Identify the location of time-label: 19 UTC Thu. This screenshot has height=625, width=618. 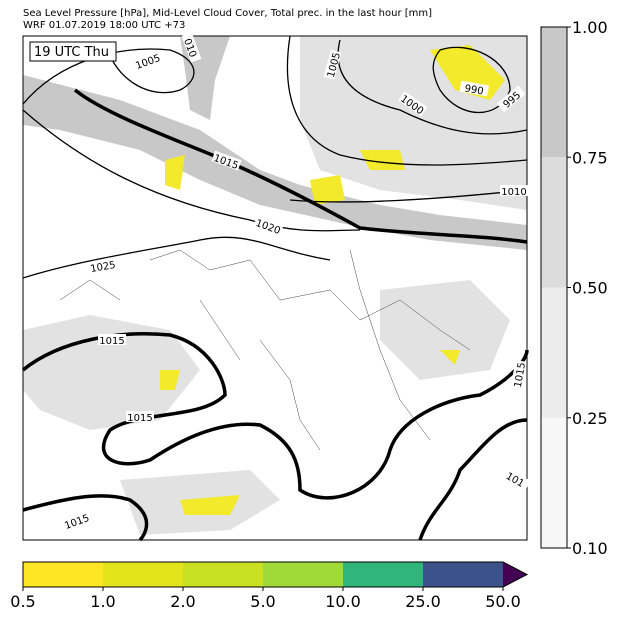
(71, 52).